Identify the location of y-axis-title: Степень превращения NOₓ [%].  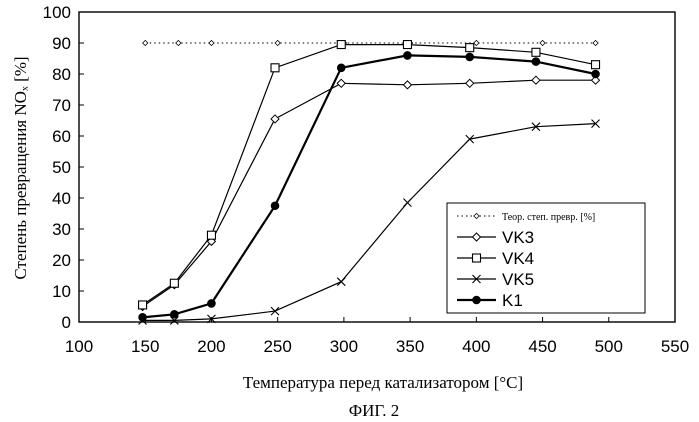
(20, 167).